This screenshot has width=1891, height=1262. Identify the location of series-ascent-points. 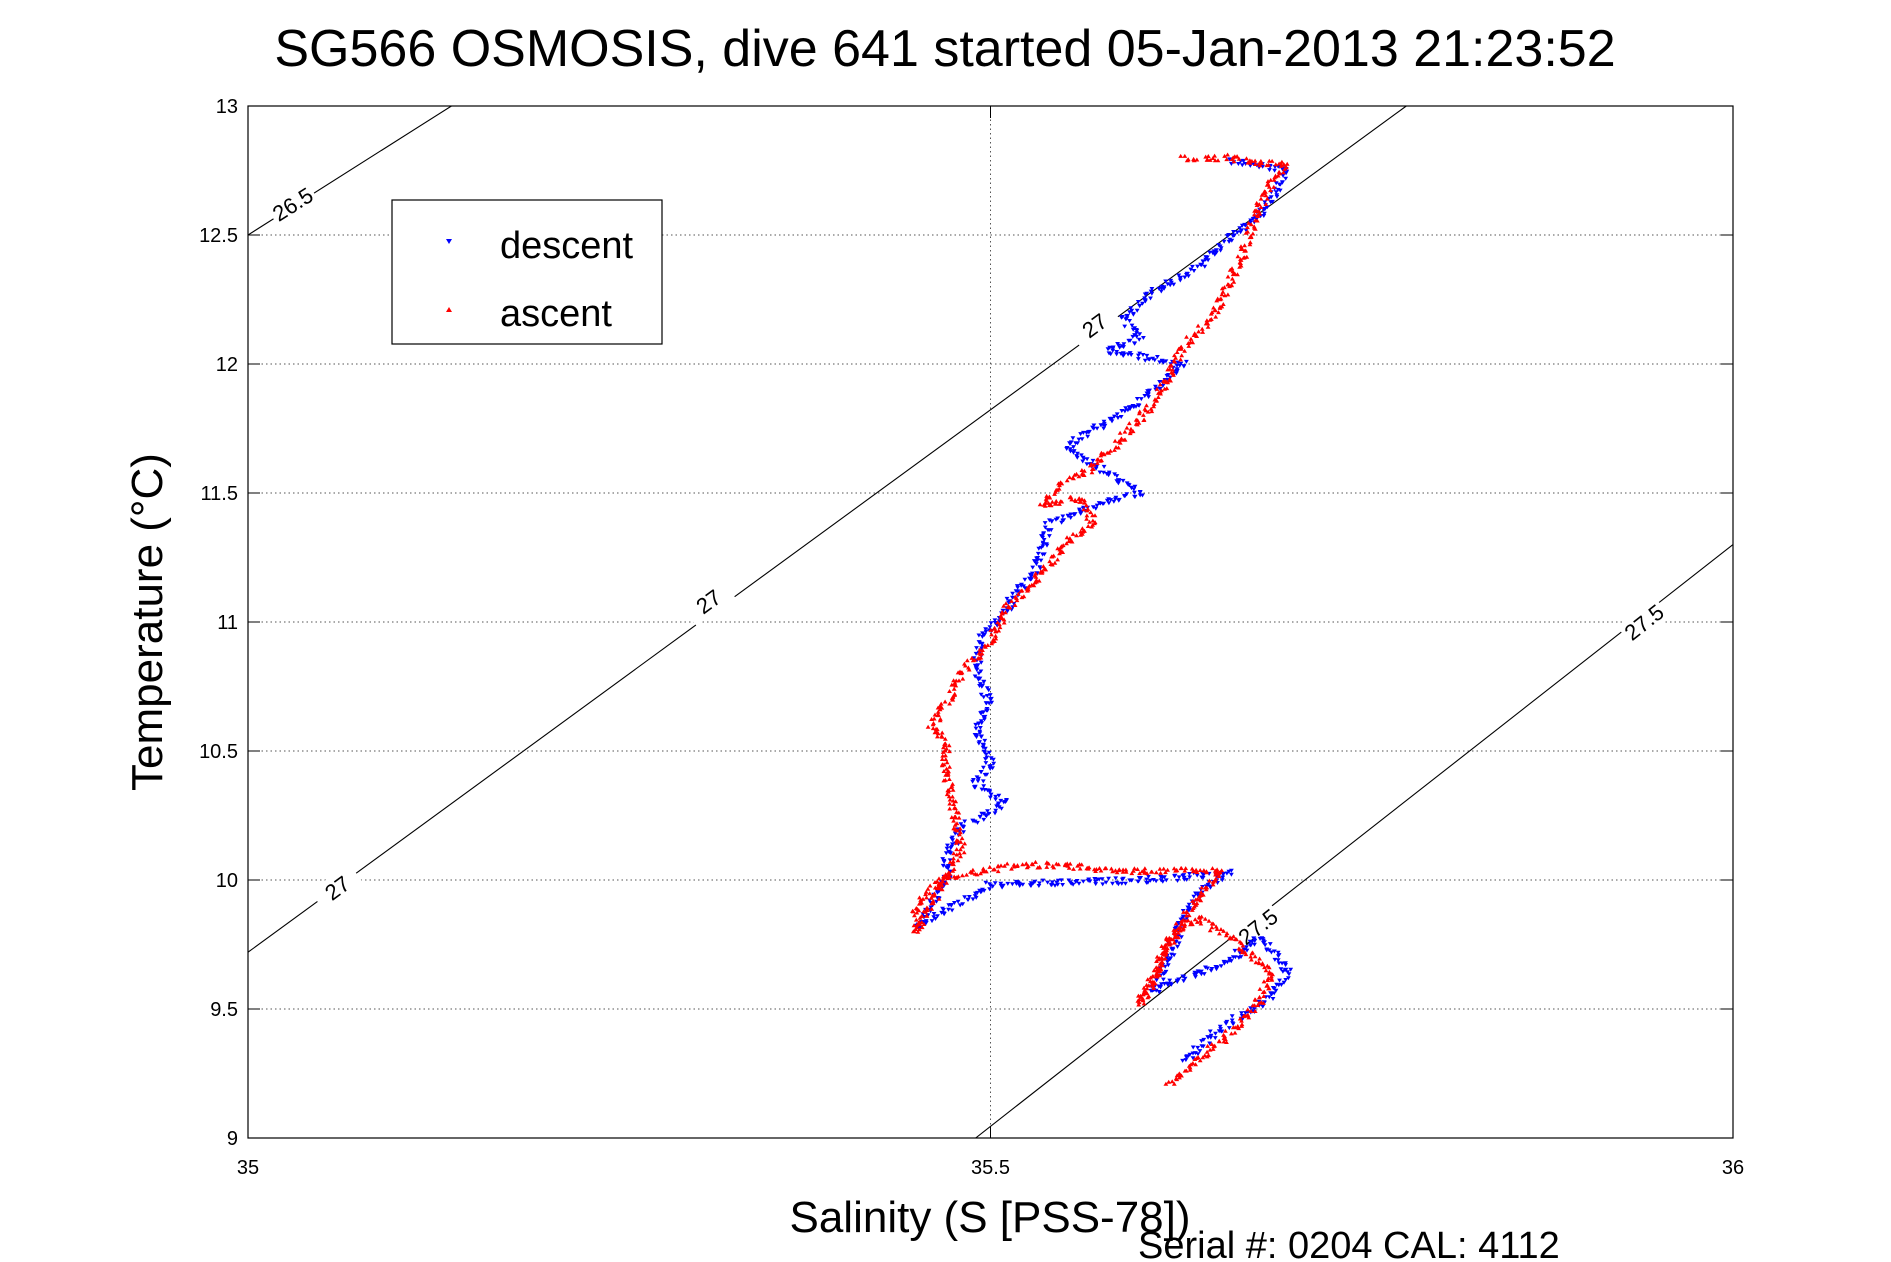
(1100, 619).